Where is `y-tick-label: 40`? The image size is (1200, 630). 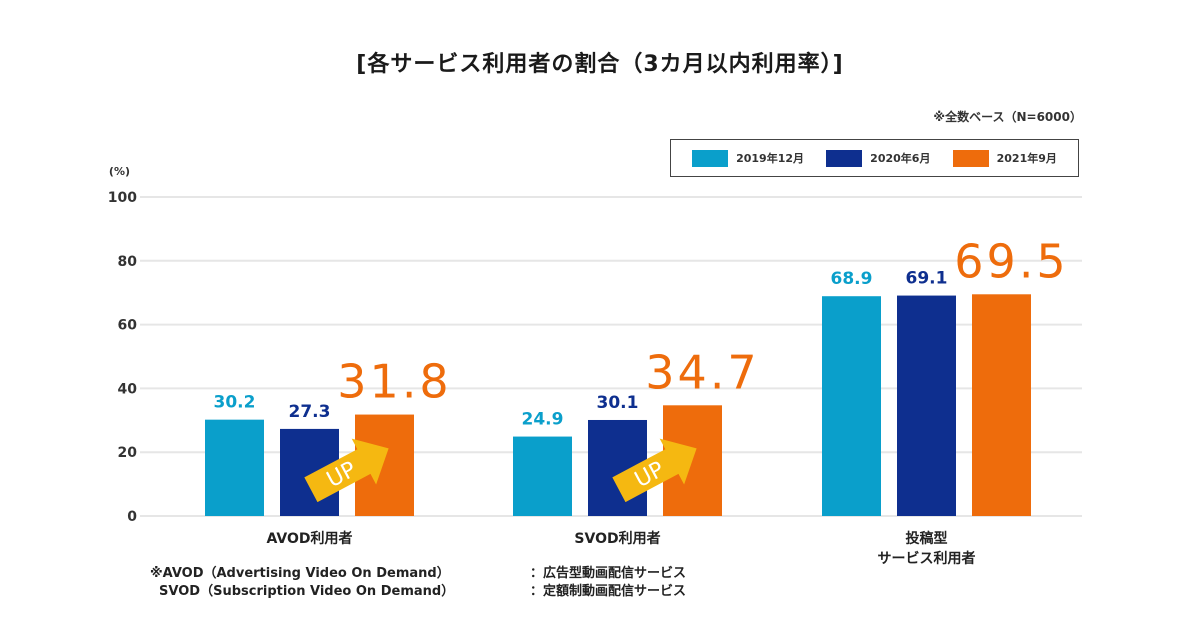 y-tick-label: 40 is located at coordinates (128, 389).